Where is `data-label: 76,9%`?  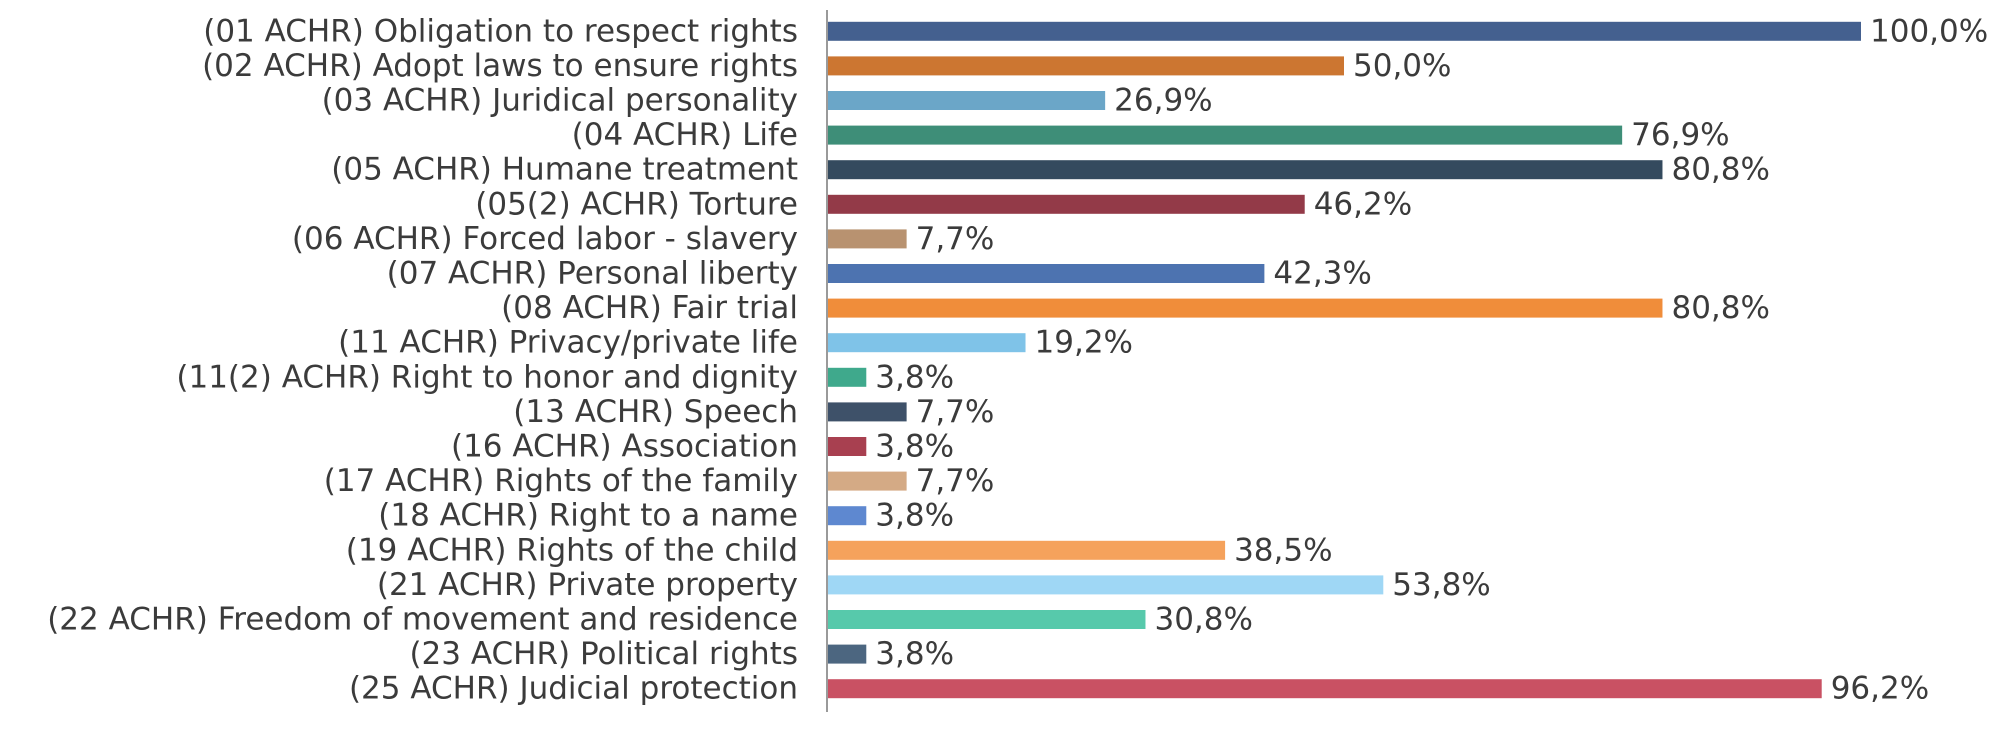 data-label: 76,9% is located at coordinates (1680, 135).